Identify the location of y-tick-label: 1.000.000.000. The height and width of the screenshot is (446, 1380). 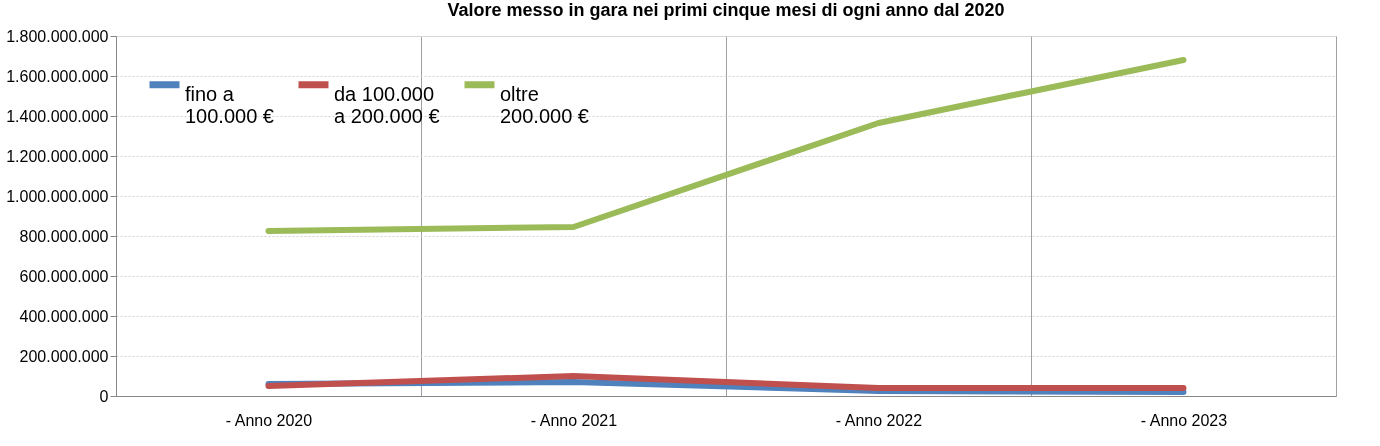
(57, 196).